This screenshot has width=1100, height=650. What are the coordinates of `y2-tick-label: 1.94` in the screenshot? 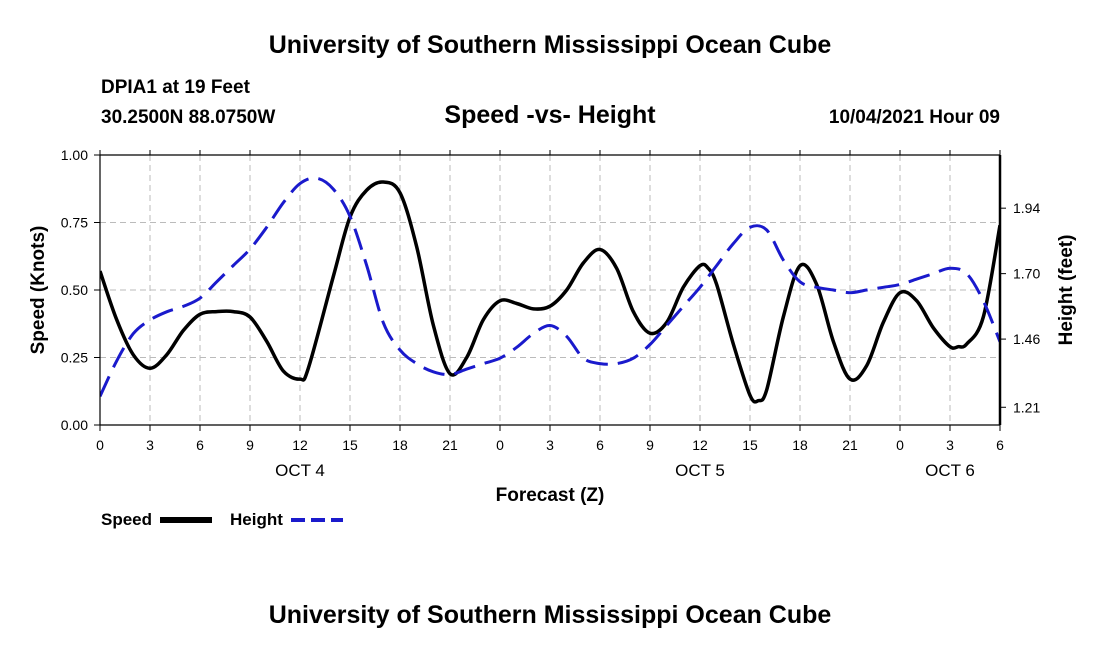 It's located at (1026, 208).